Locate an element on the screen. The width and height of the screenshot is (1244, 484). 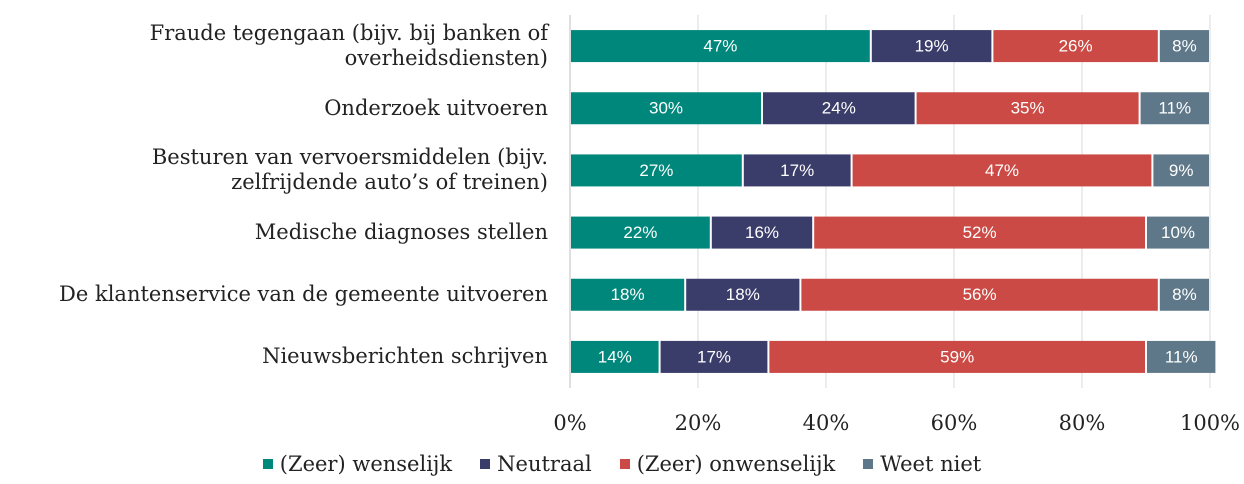
x-tick-label: 100% is located at coordinates (1210, 423).